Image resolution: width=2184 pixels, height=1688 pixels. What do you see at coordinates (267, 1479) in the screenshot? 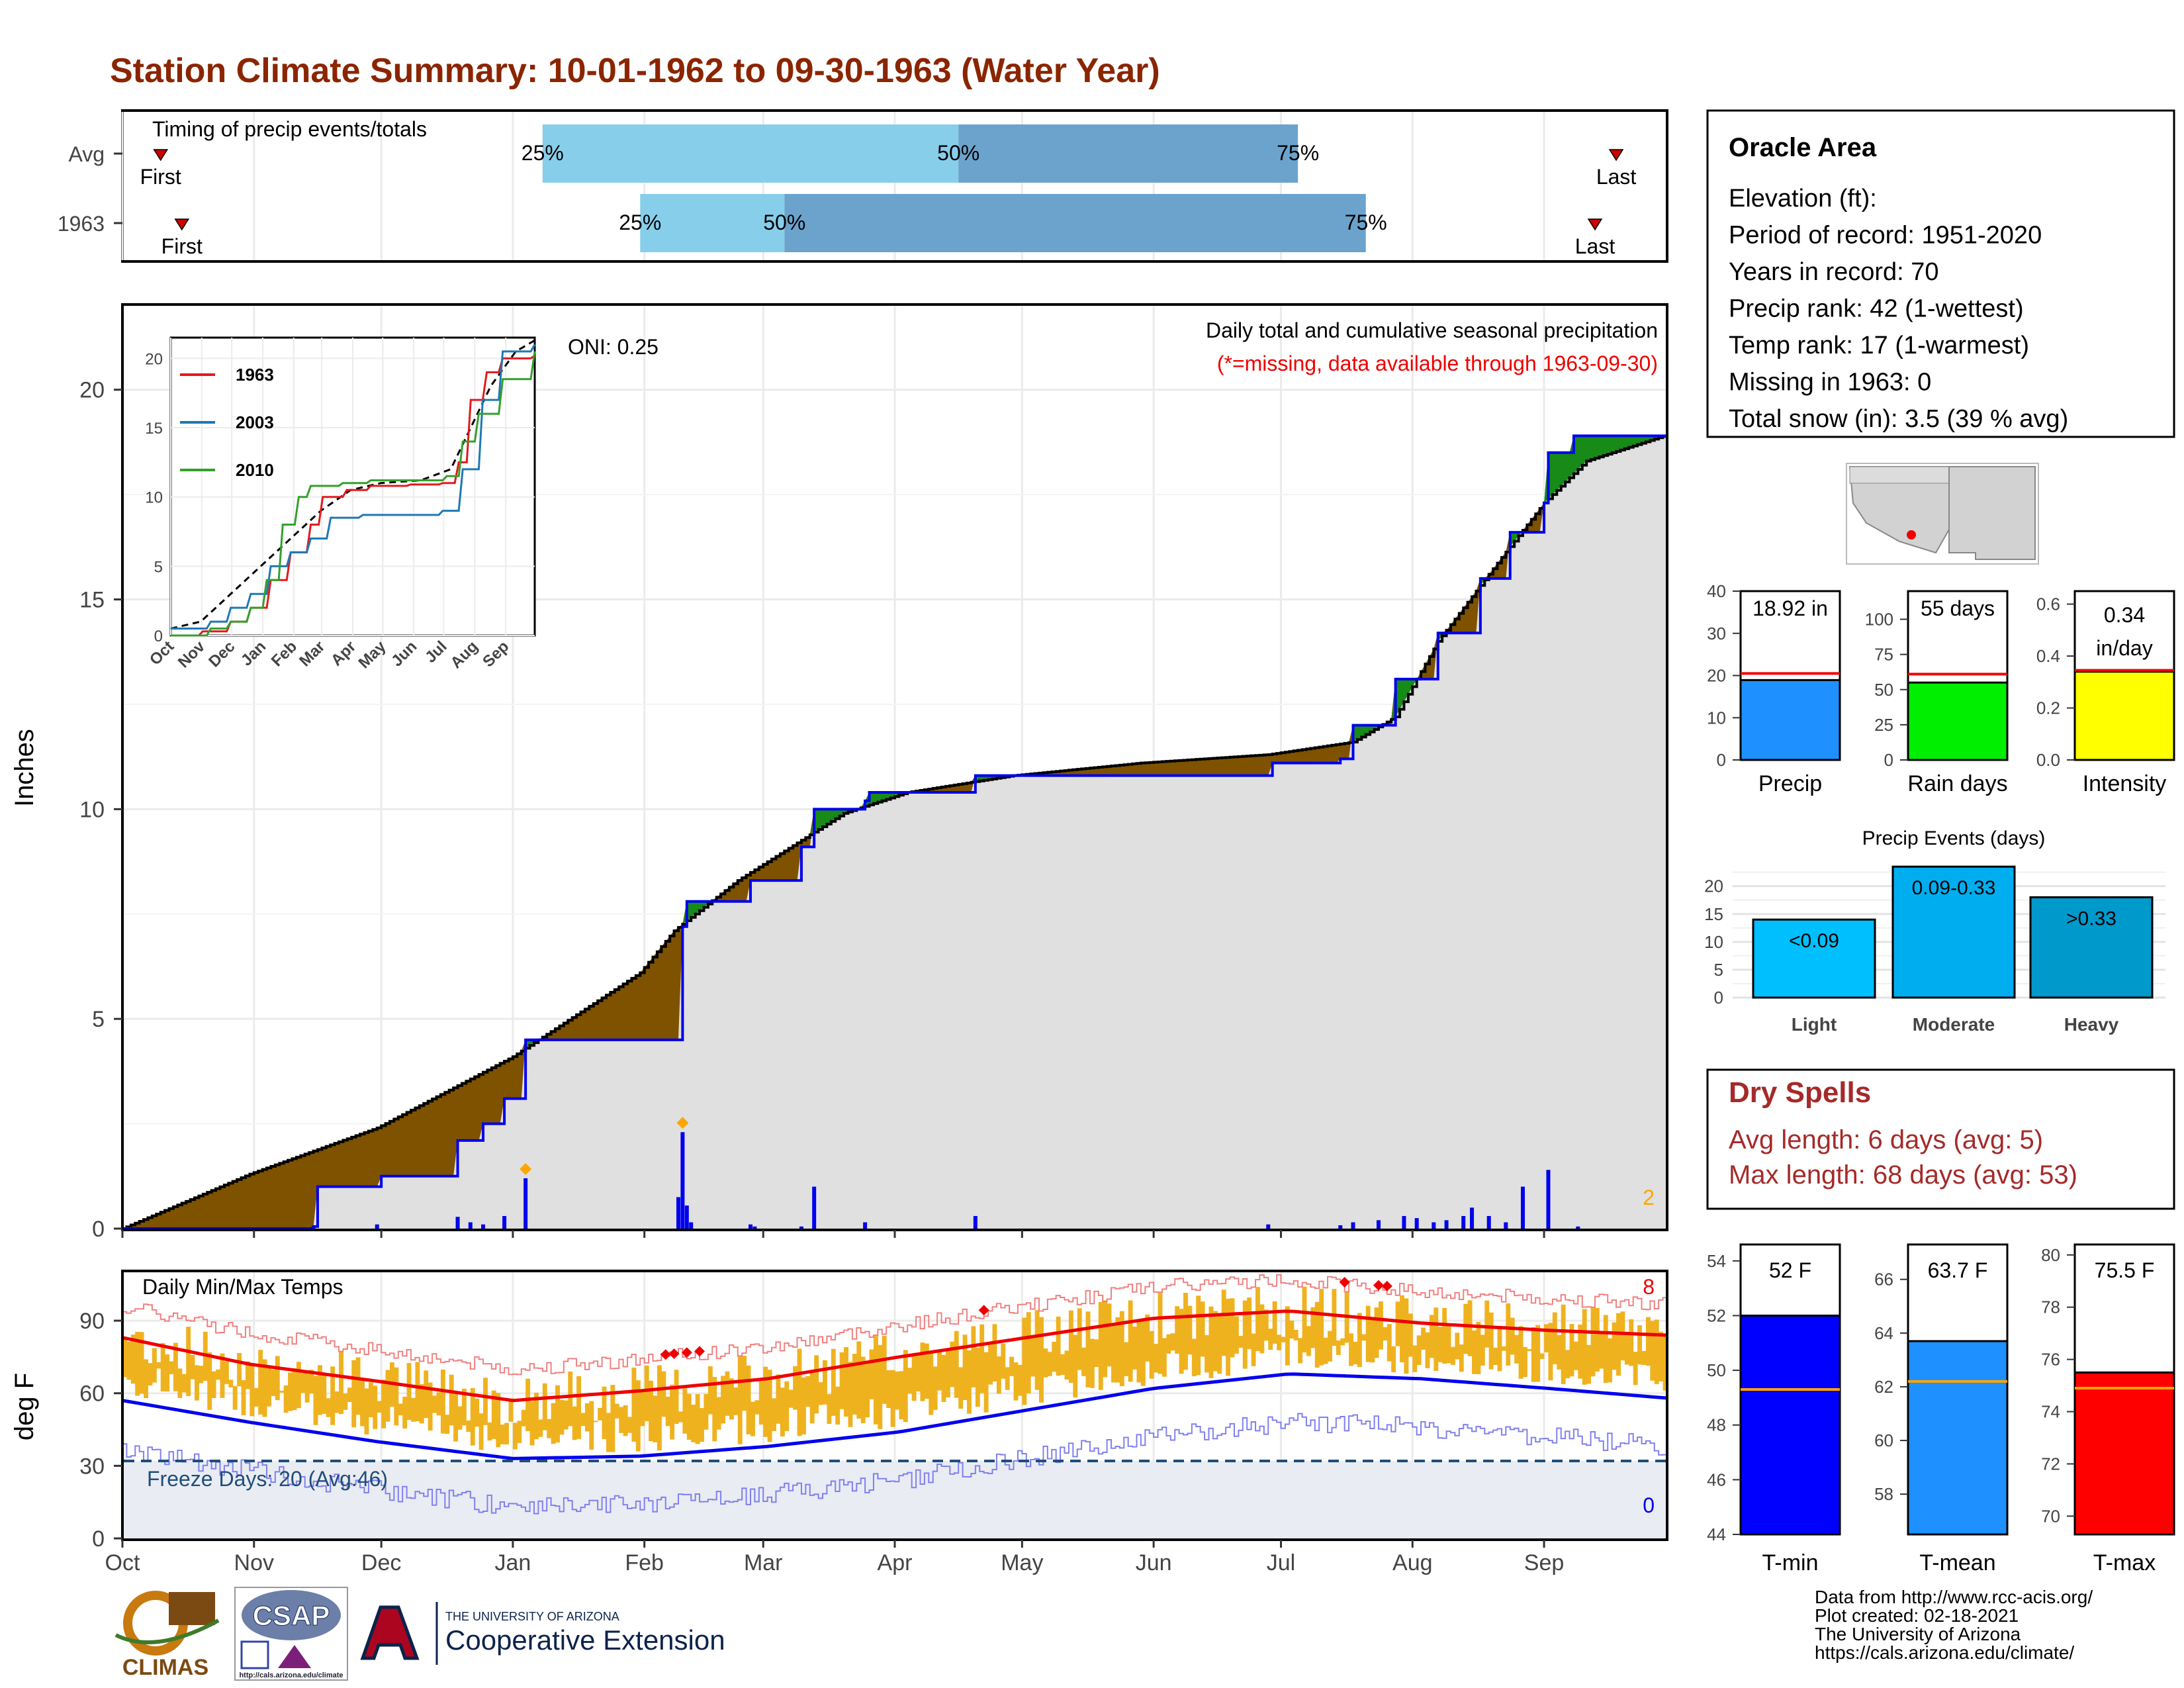
I see `freeze-days-note: Freeze Days: 20 (Avg:46)` at bounding box center [267, 1479].